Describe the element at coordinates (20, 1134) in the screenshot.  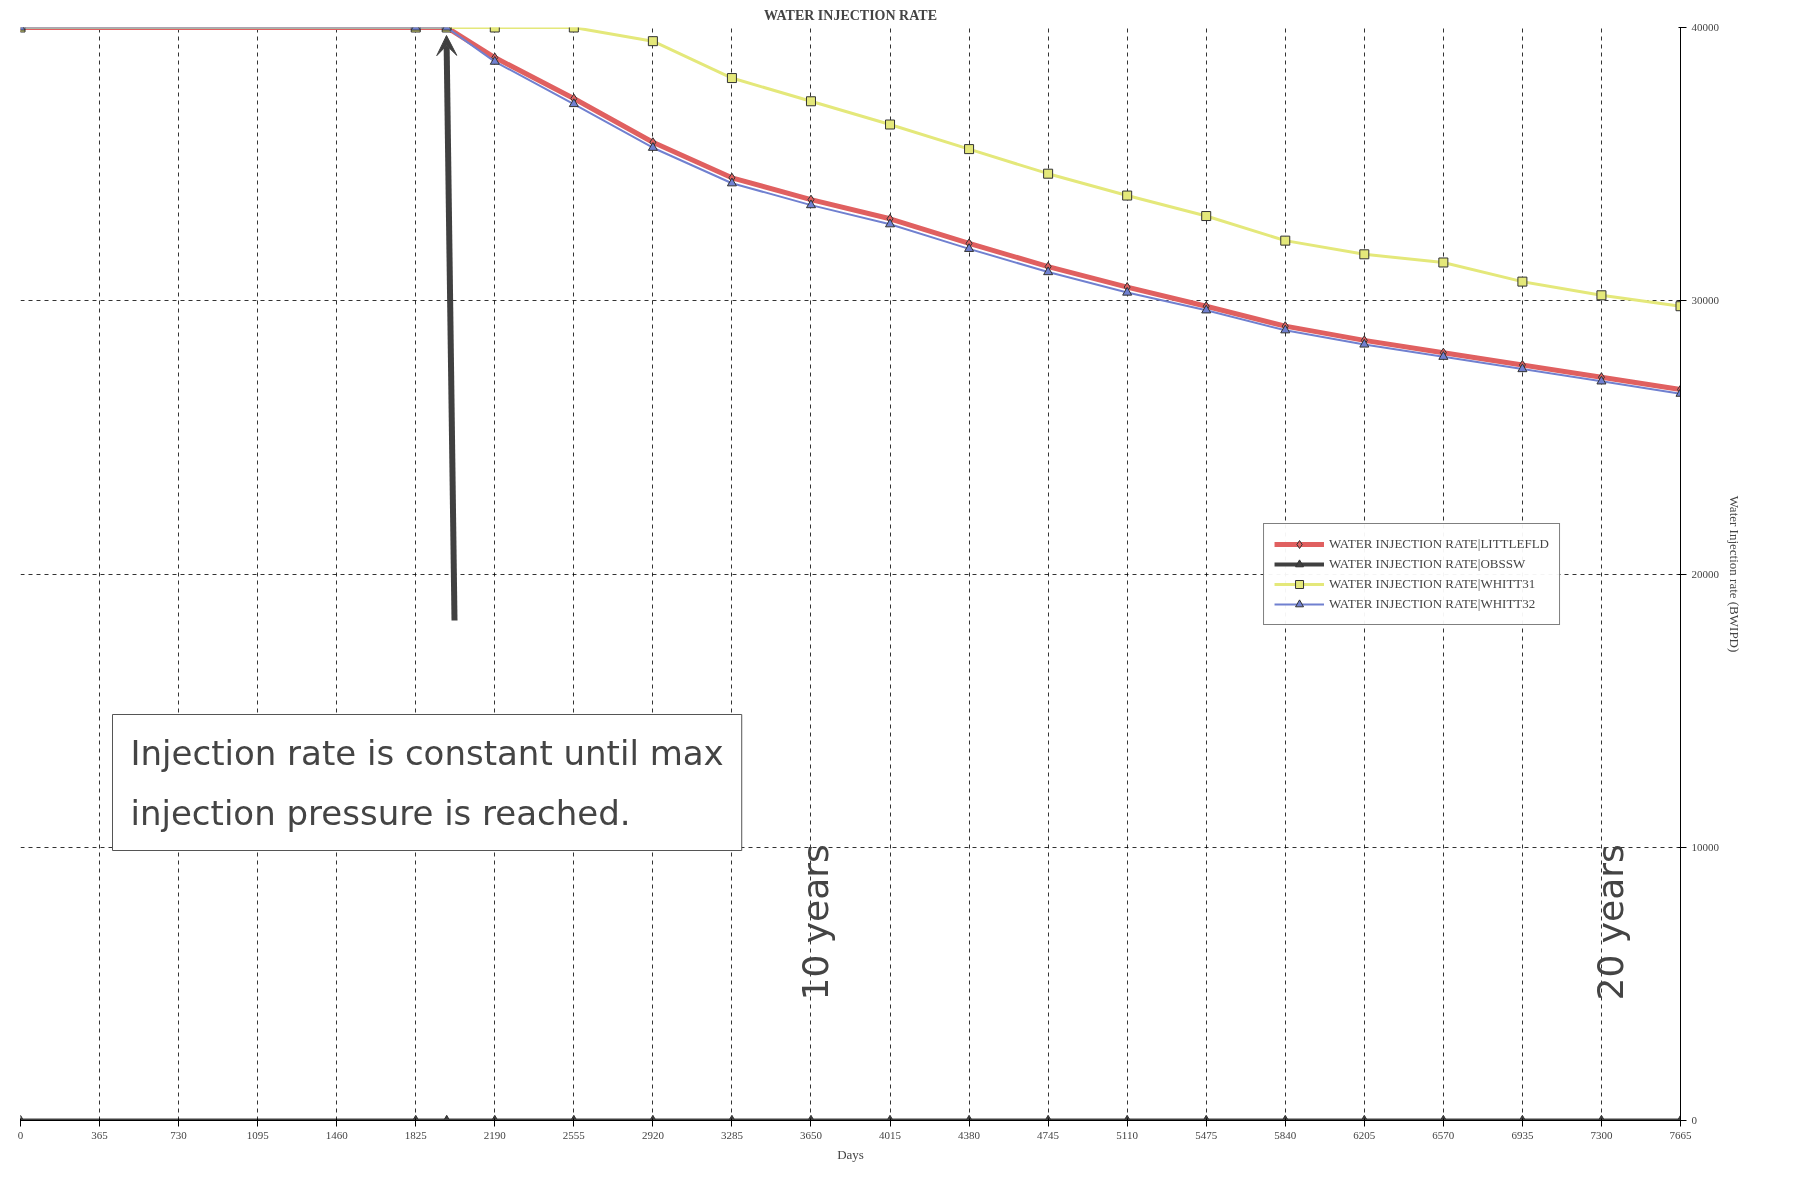
I see `x-tick-label: 0` at that location.